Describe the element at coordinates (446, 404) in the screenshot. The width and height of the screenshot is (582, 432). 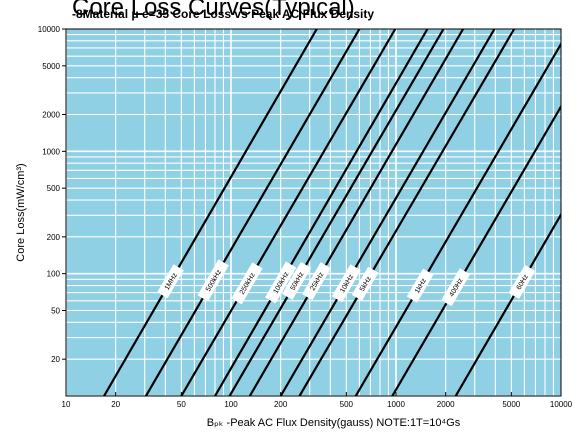
I see `x-tick-label: 2000` at that location.